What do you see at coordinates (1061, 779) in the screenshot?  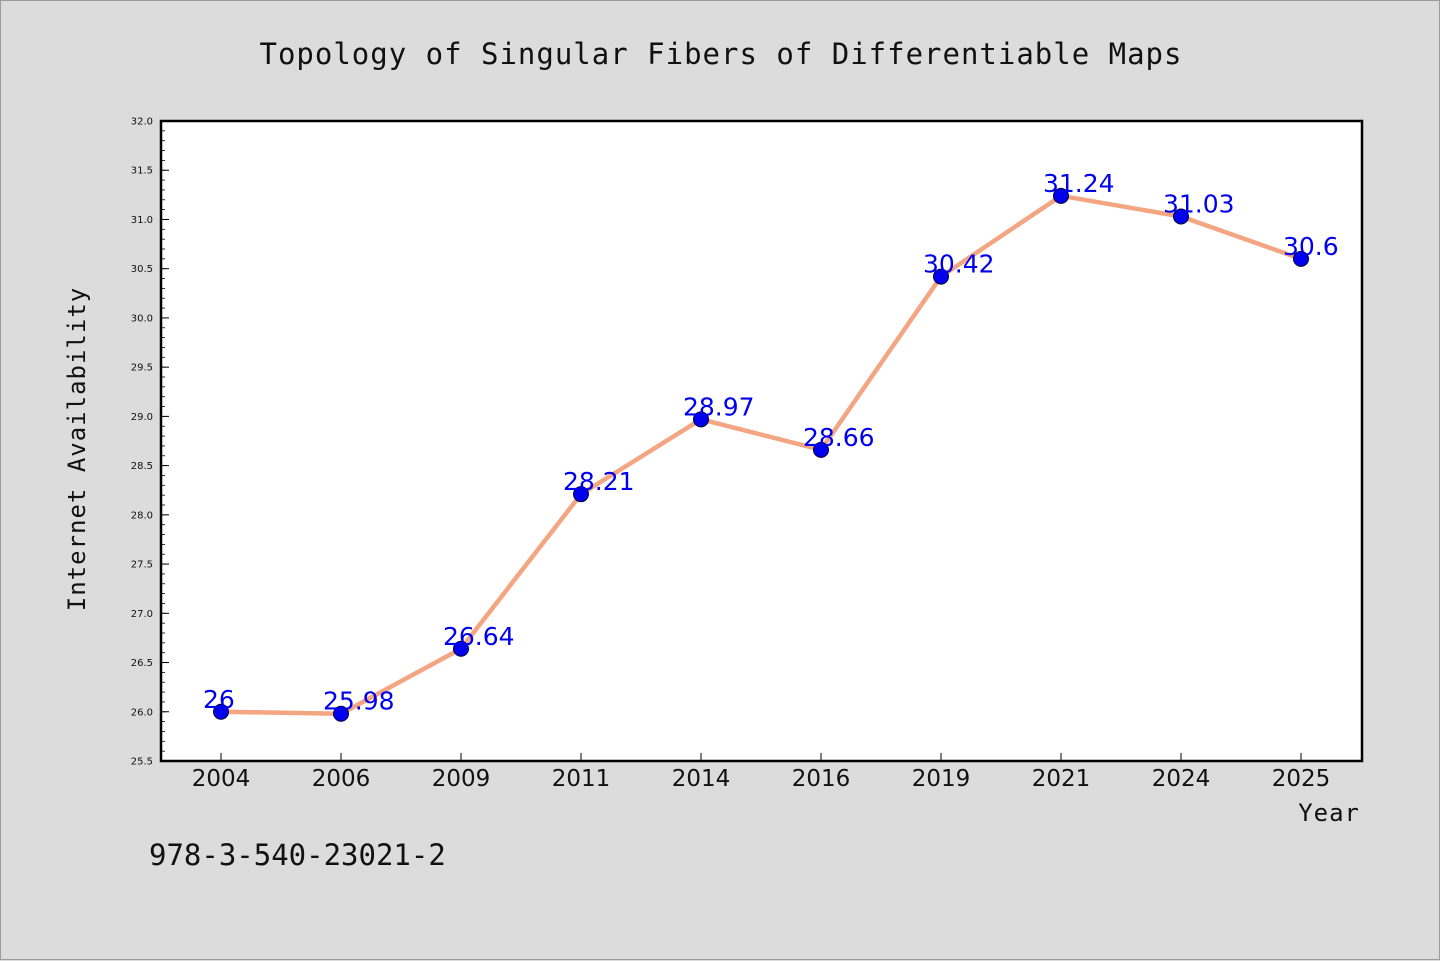 I see `x-tick-label: 2021` at bounding box center [1061, 779].